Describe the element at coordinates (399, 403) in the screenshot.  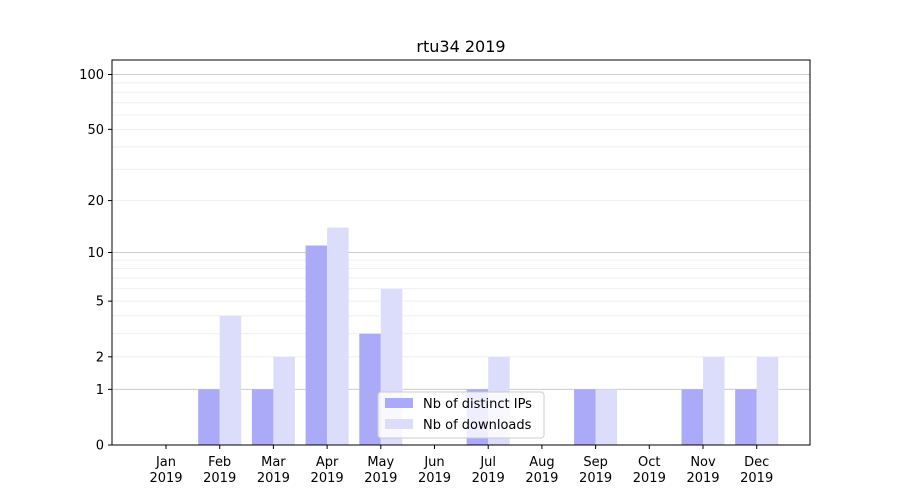
I see `legend-swatch-distinct-ips` at that location.